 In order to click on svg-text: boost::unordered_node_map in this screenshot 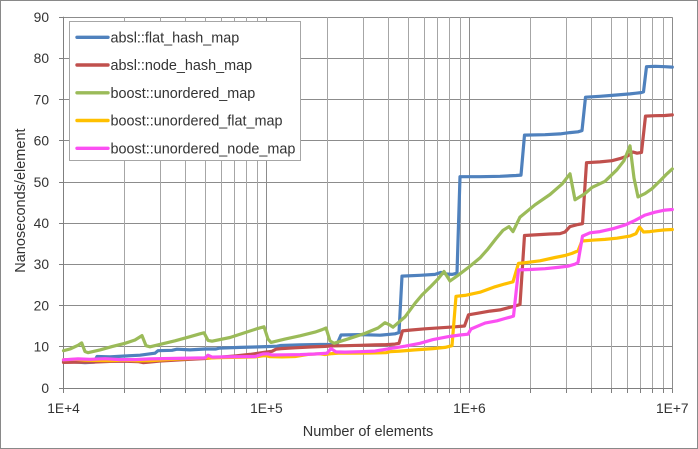, I will do `click(203, 149)`.